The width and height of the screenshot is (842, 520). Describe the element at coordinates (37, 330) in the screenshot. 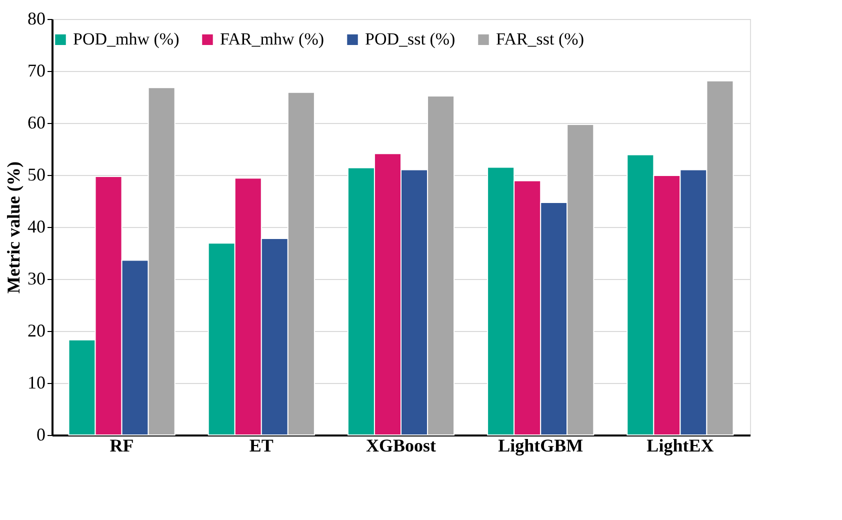

I see `y-tick-label: 20` at that location.